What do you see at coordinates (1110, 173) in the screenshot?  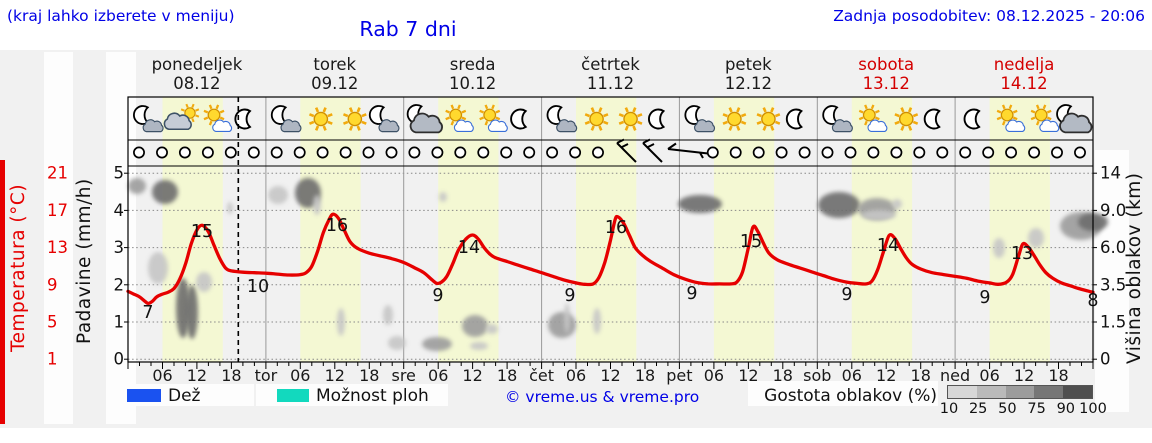 I see `cloud-tick: 14` at bounding box center [1110, 173].